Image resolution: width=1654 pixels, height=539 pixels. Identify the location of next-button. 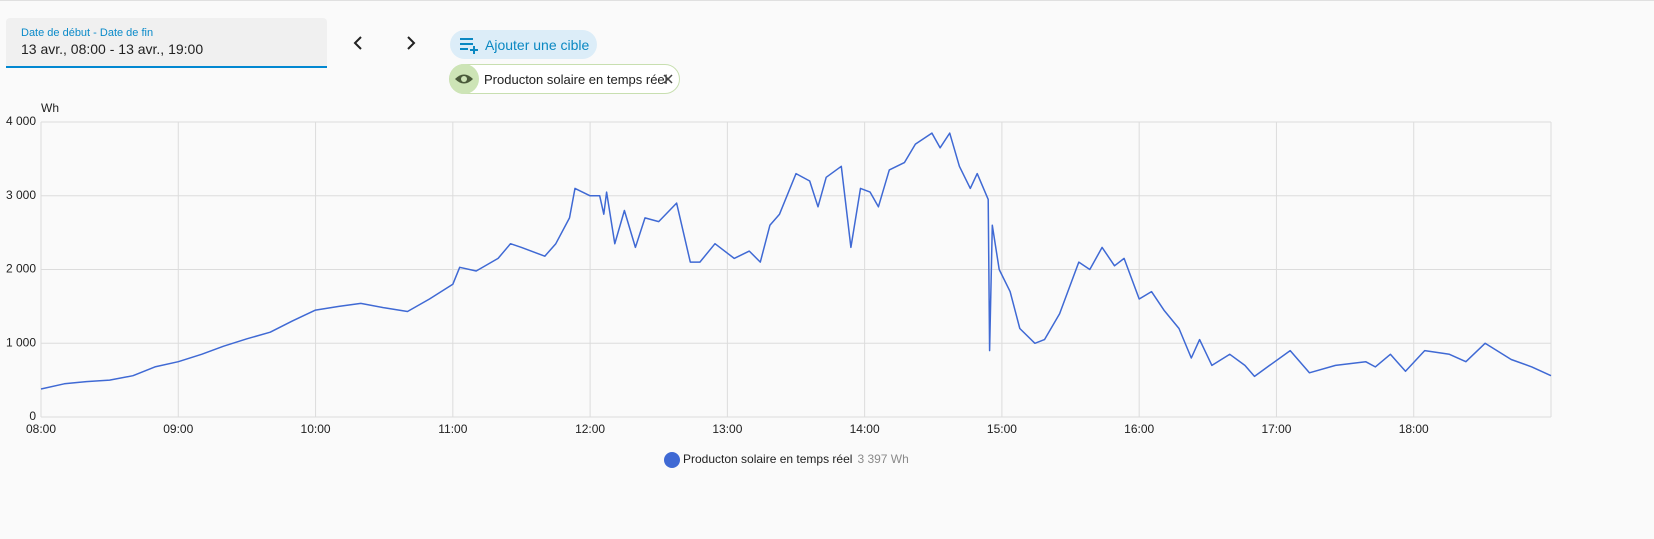
(411, 43).